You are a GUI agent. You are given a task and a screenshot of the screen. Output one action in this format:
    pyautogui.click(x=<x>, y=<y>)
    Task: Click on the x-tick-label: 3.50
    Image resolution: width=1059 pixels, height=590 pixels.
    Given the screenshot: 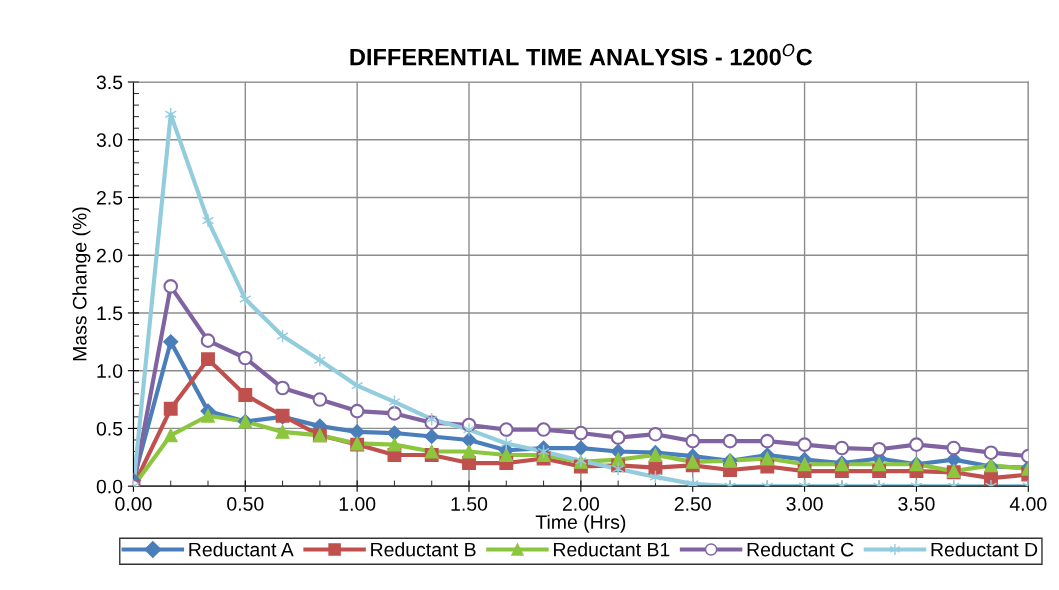 What is the action you would take?
    pyautogui.click(x=916, y=504)
    